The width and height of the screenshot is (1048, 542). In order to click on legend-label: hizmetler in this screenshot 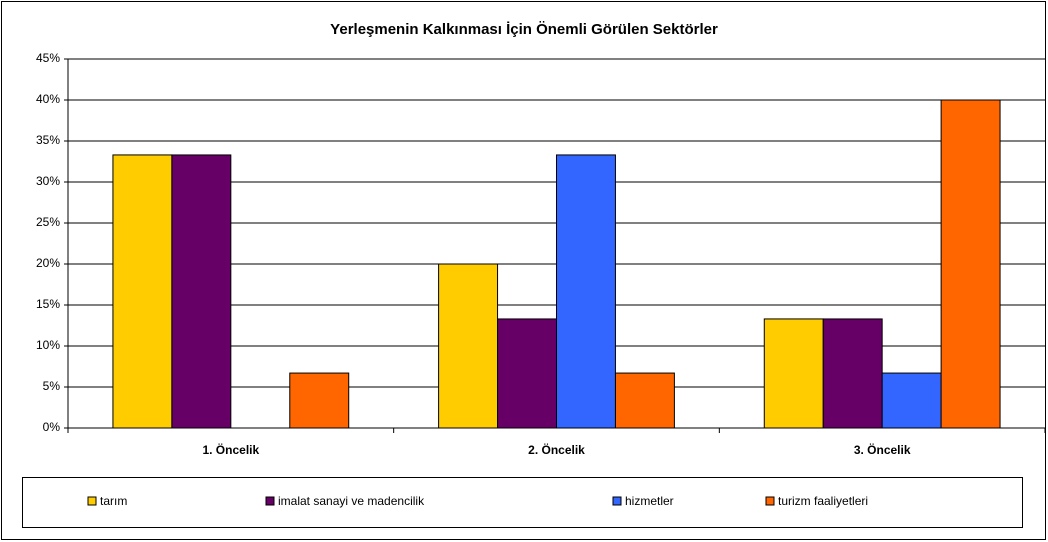, I will do `click(649, 501)`.